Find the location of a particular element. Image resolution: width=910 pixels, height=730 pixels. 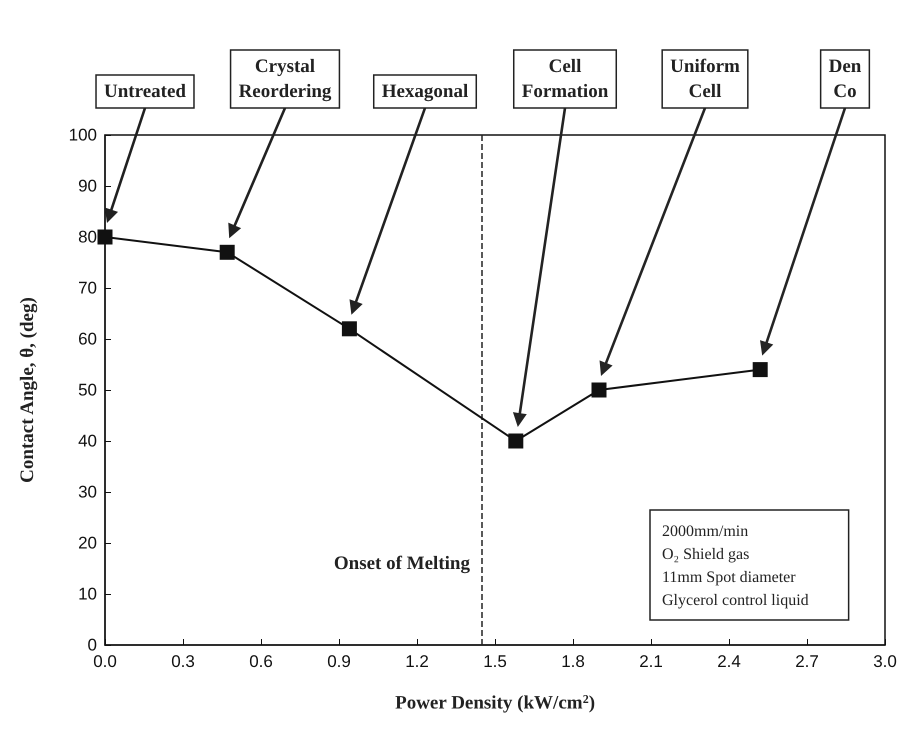

y-tick-label: 50 is located at coordinates (87, 390).